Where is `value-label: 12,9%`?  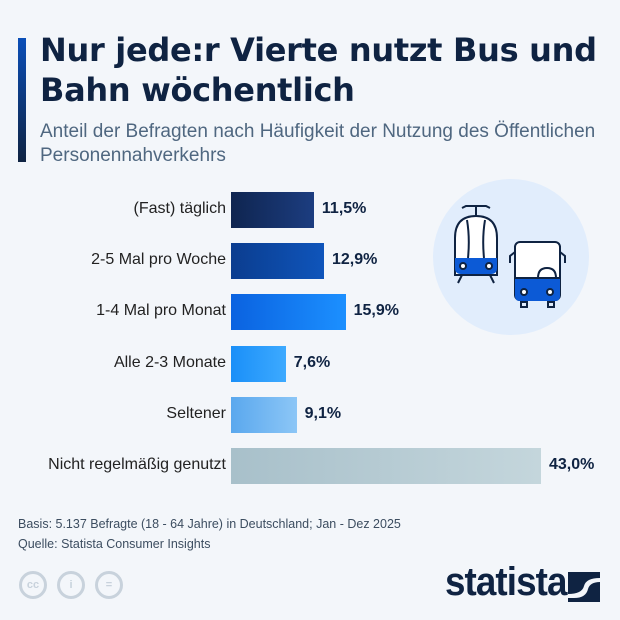
value-label: 12,9% is located at coordinates (355, 259).